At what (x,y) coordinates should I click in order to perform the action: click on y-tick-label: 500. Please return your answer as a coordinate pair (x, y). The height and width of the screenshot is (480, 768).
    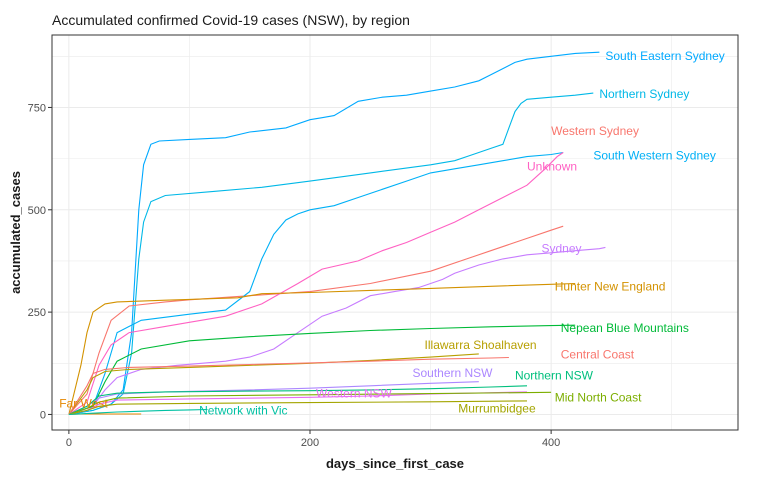
    Looking at the image, I should click on (37, 211).